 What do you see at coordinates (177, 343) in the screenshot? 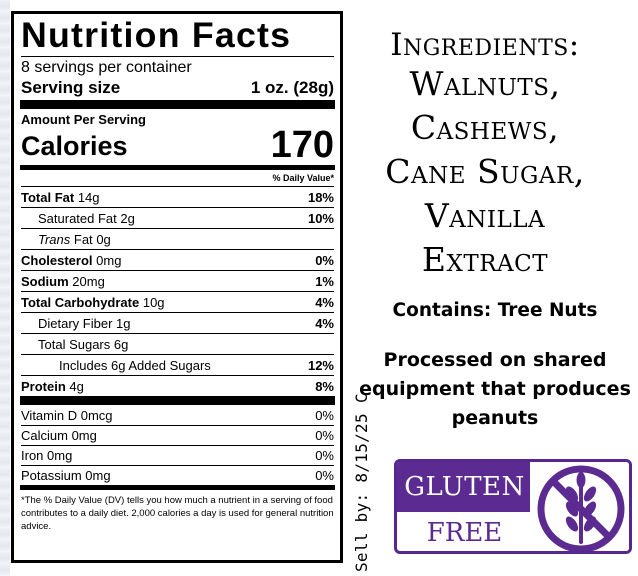
I see `nutrient-row: Total Sugars 6g` at bounding box center [177, 343].